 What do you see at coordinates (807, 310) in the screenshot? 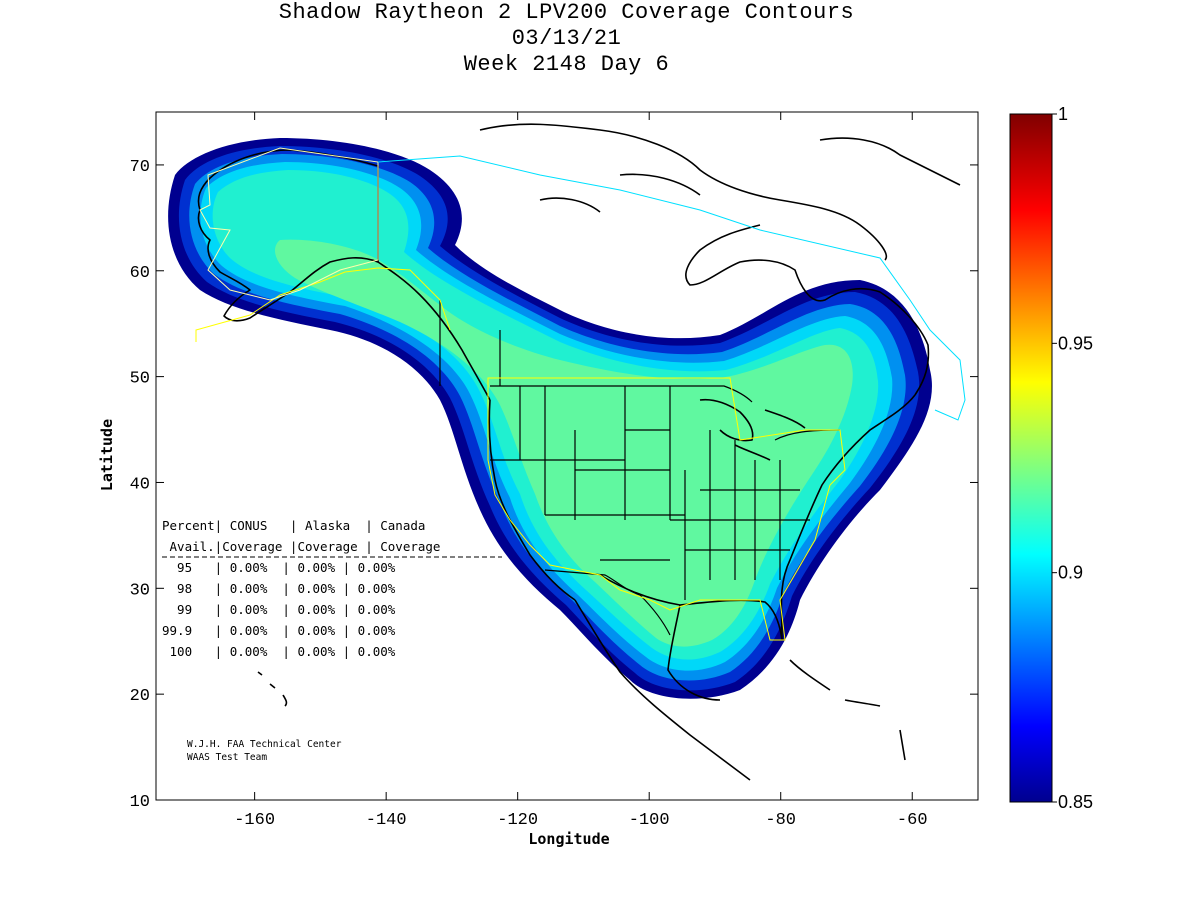
I see `canada-east-coastline` at bounding box center [807, 310].